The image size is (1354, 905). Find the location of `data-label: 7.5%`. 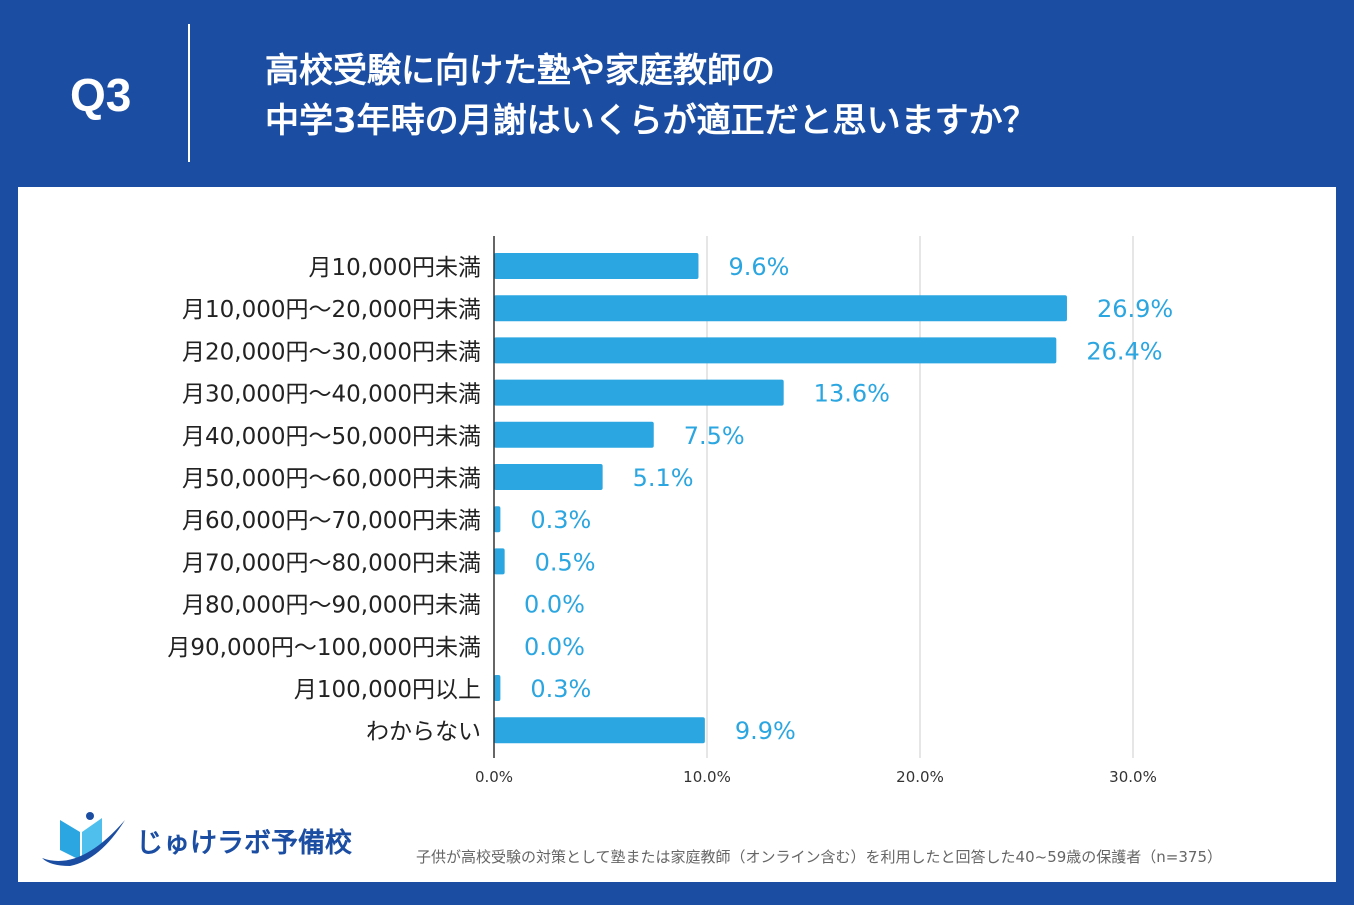

data-label: 7.5% is located at coordinates (714, 436).